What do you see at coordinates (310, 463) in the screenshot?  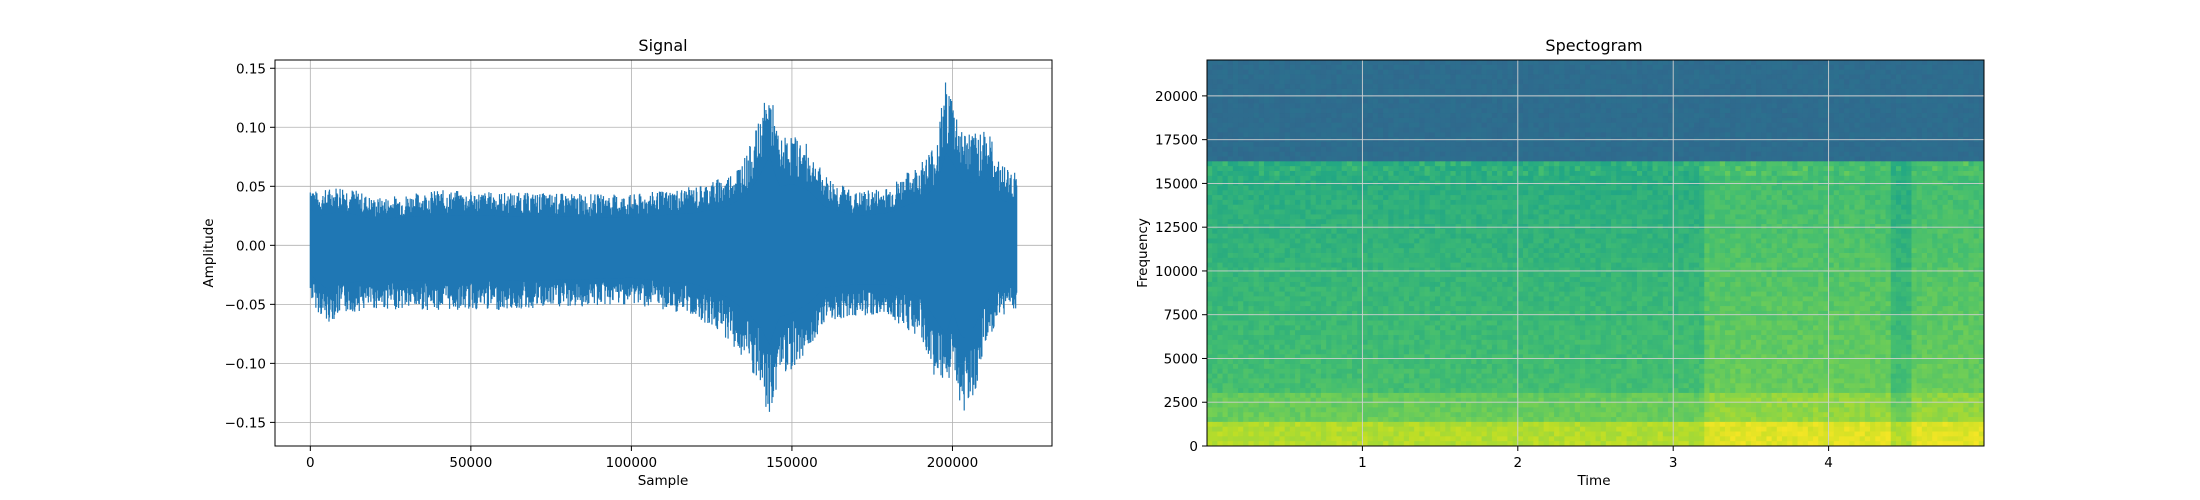 I see `signal-x-tick-label: 0` at bounding box center [310, 463].